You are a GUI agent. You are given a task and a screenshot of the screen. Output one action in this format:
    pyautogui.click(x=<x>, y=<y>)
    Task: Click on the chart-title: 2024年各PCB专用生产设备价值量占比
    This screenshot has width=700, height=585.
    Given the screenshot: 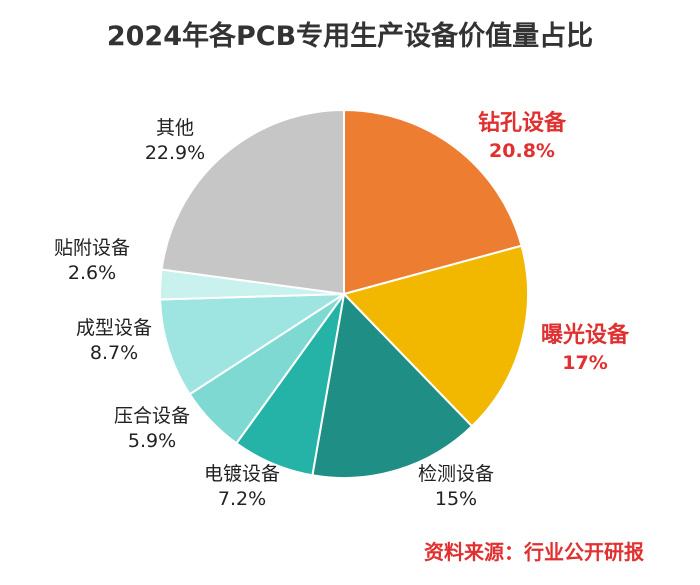 What is the action you would take?
    pyautogui.click(x=350, y=36)
    